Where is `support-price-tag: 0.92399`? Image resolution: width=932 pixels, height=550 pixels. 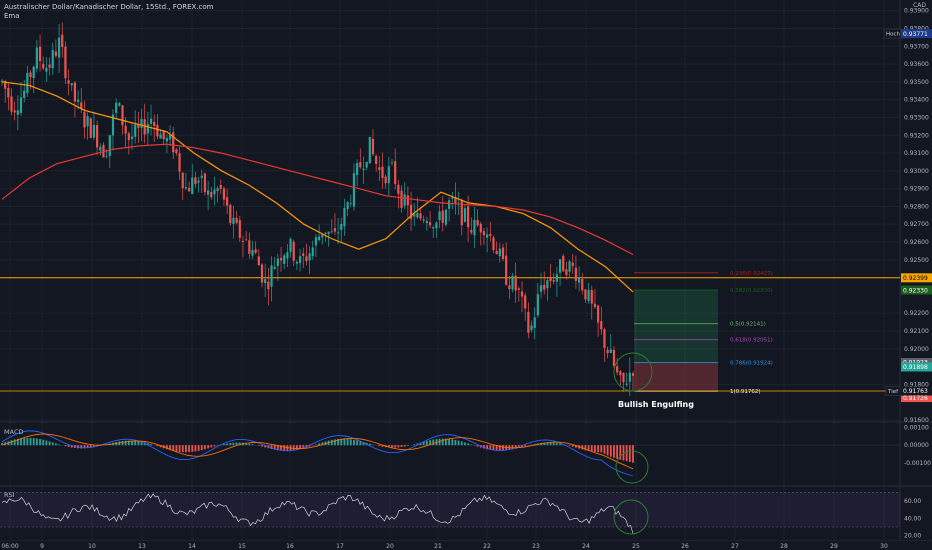 support-price-tag: 0.92399 is located at coordinates (915, 278).